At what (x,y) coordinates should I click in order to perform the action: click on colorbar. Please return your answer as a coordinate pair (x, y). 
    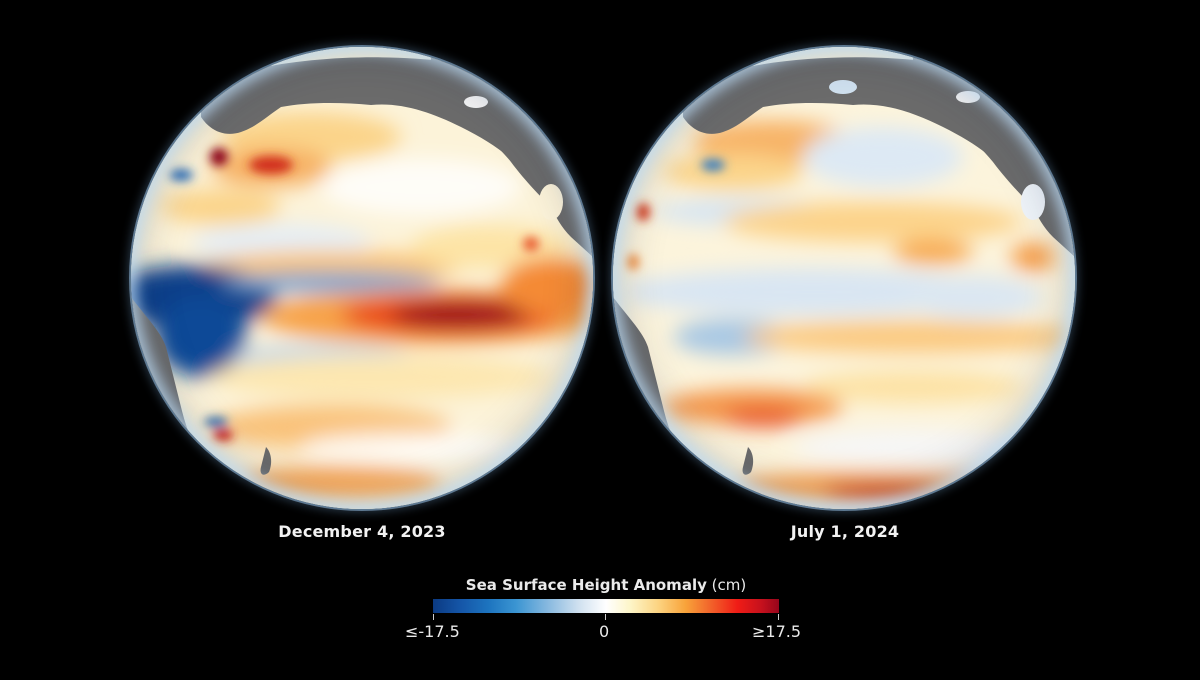
    Looking at the image, I should click on (606, 606).